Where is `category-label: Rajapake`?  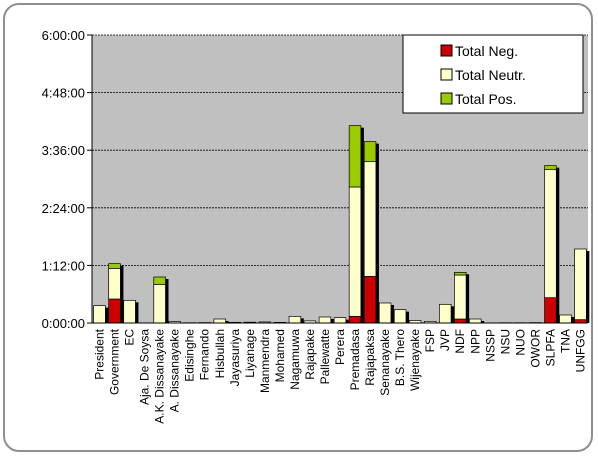 category-label: Rajapake is located at coordinates (310, 354).